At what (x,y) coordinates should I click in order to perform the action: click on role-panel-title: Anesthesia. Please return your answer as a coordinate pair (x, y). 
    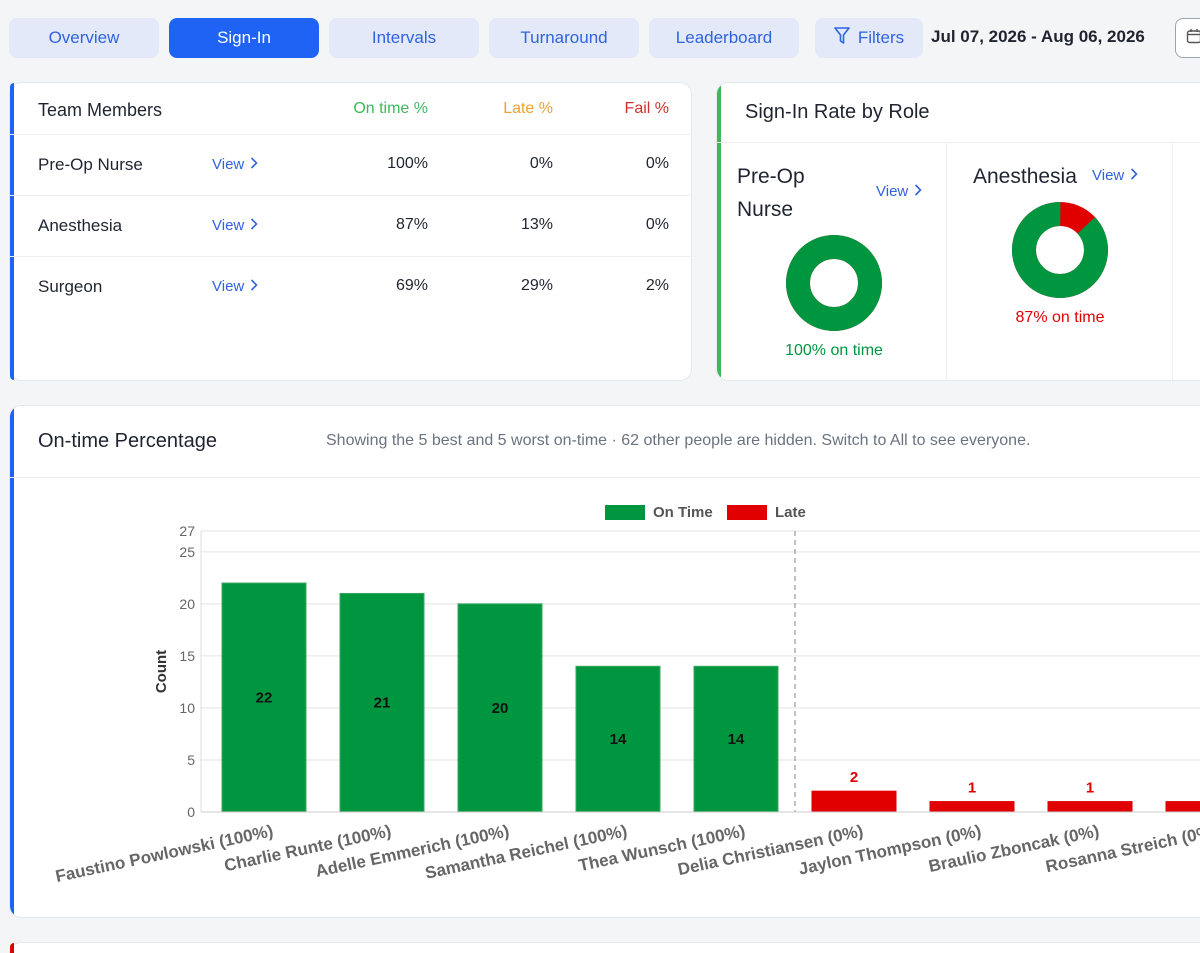
    Looking at the image, I should click on (1025, 176).